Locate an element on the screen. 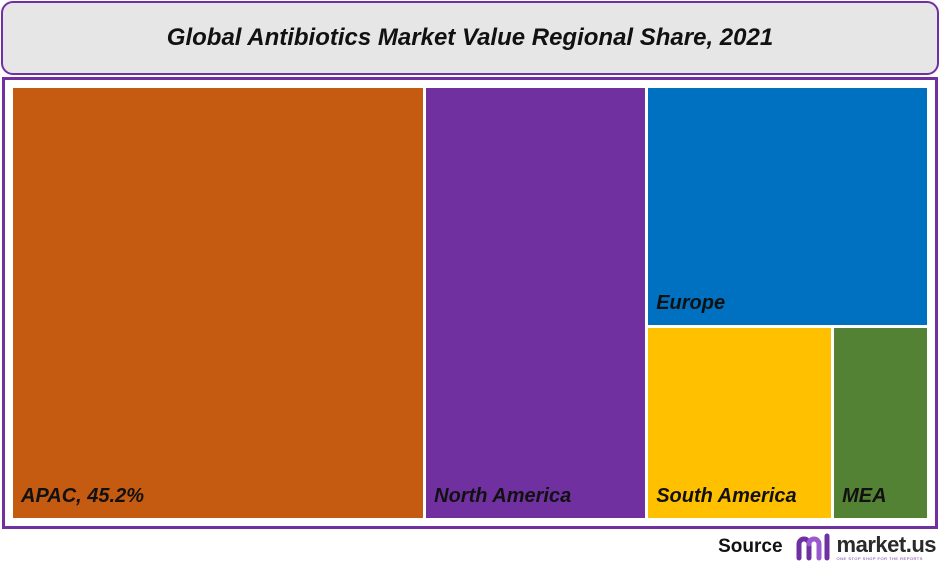 The height and width of the screenshot is (566, 940). tile-south-america: South America is located at coordinates (740, 422).